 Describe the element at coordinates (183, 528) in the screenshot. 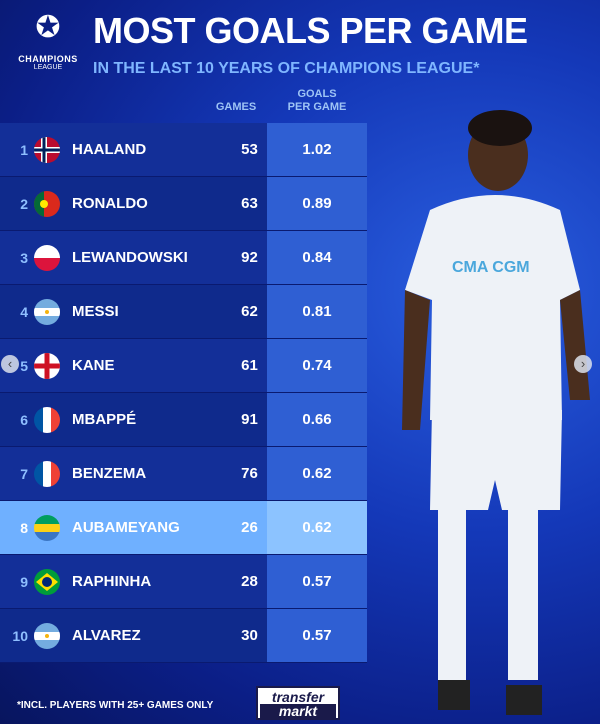

I see `table-row: 8 AUBAMEYANG 26 0.62` at that location.